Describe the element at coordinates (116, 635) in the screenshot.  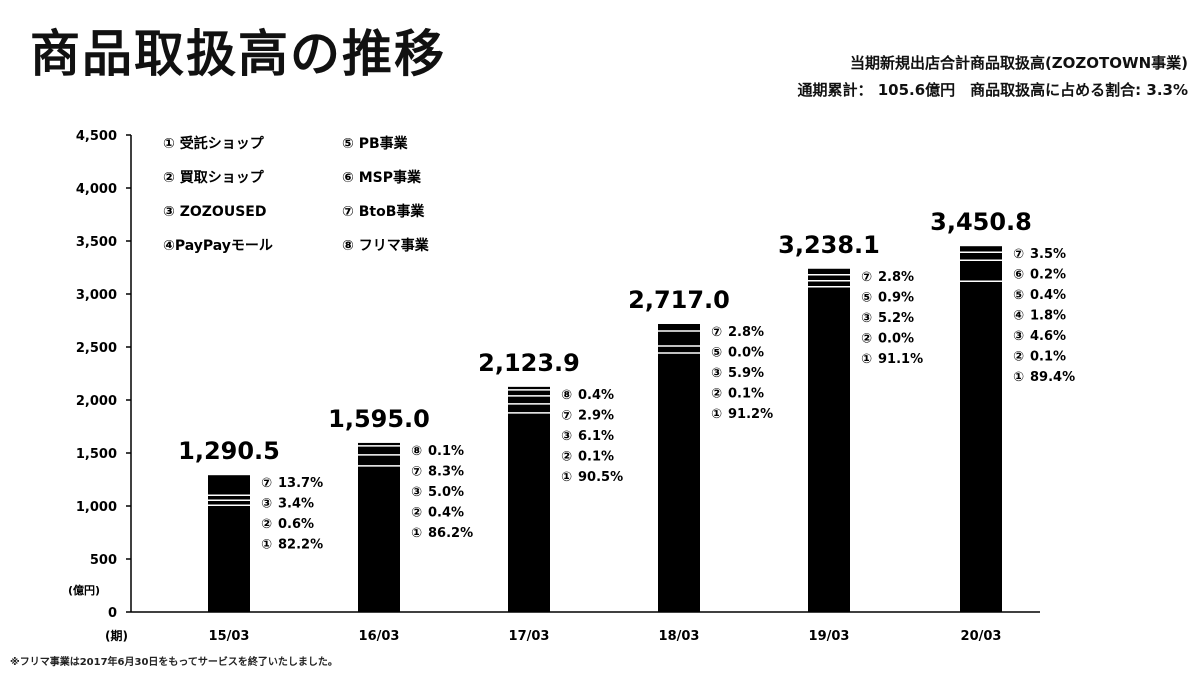
I see `x-axis-unit-label: (期)` at that location.